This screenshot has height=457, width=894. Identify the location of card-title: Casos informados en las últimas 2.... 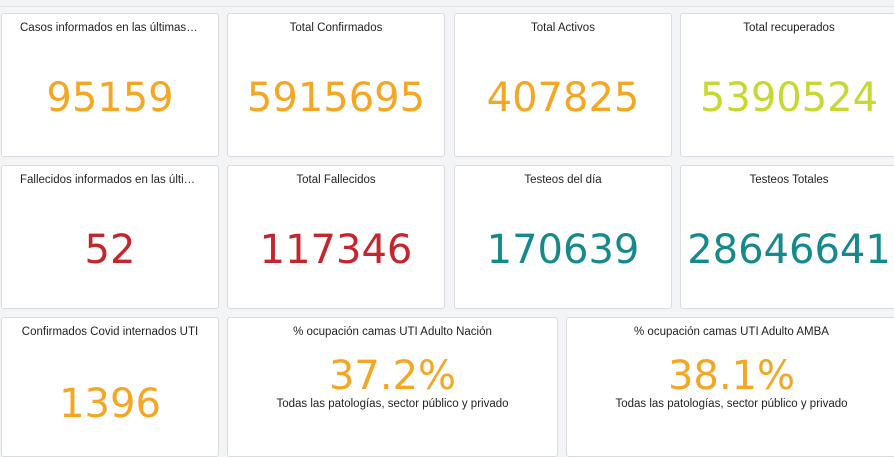
(113, 28).